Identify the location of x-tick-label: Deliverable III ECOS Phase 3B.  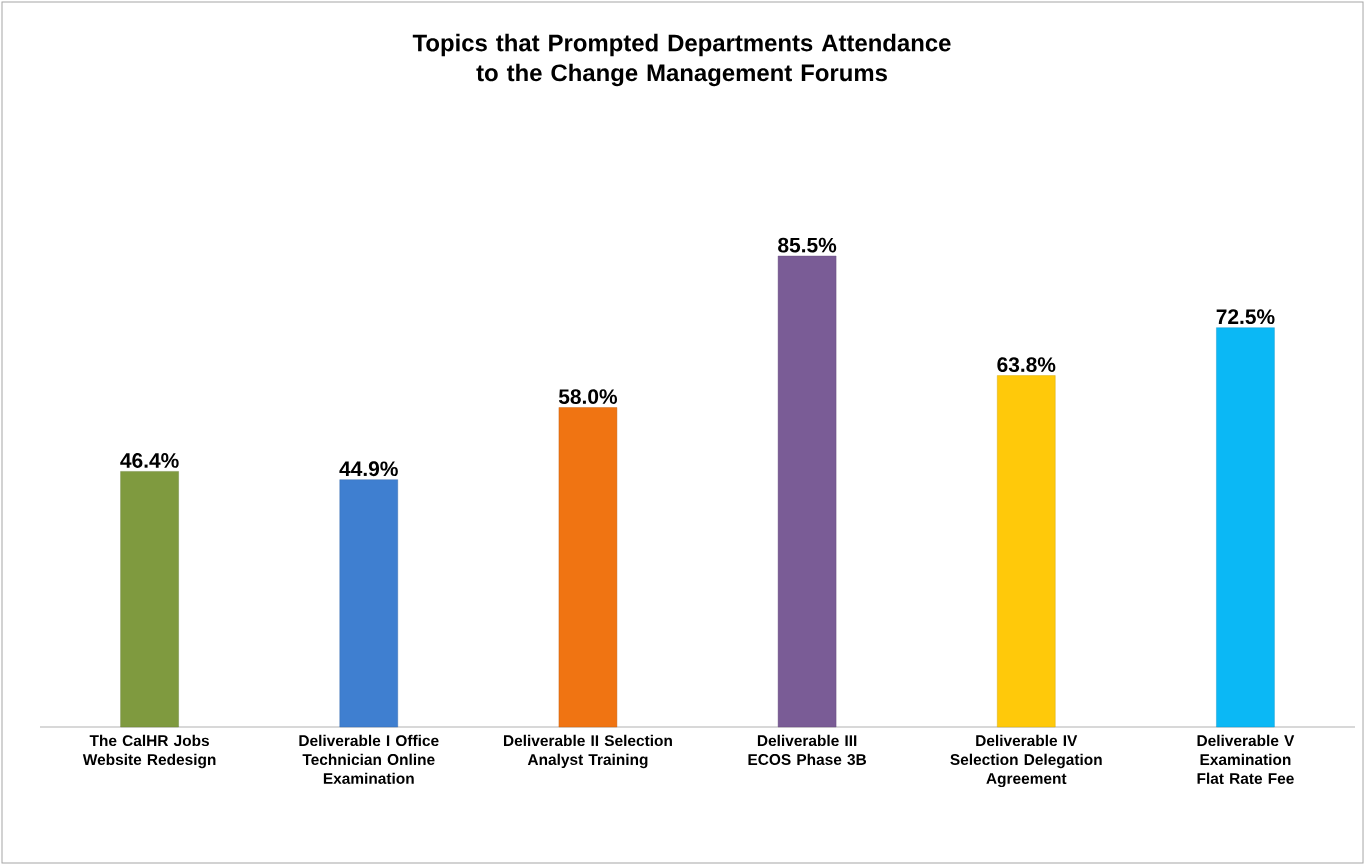
(807, 750).